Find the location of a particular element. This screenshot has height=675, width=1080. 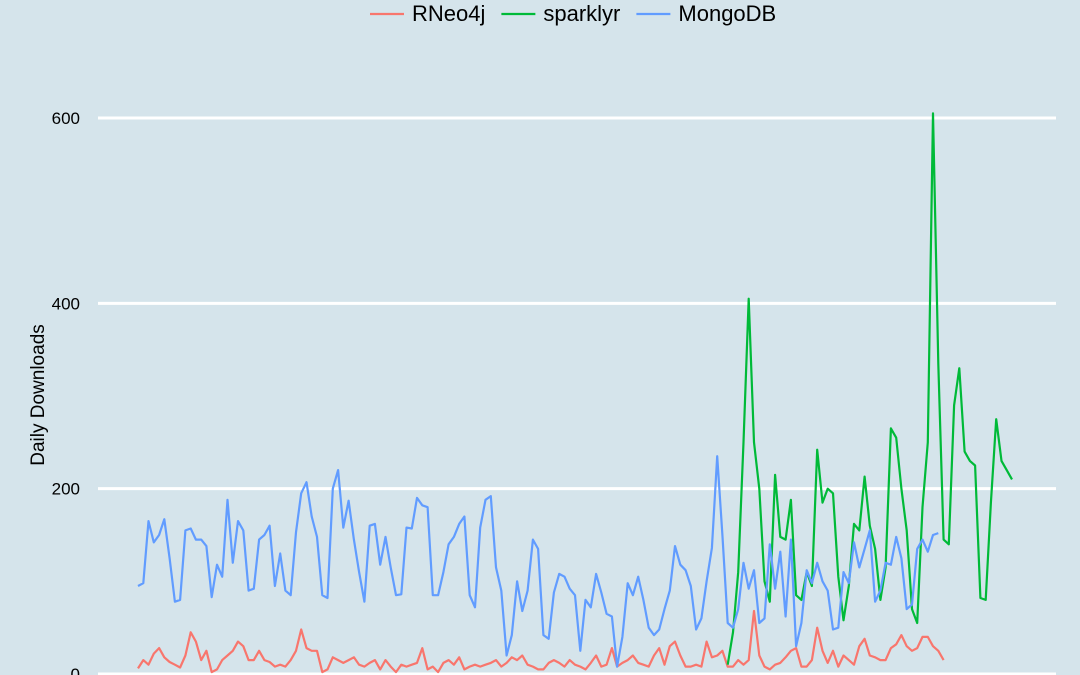

y-tick-label-0: 0 is located at coordinates (75, 670).